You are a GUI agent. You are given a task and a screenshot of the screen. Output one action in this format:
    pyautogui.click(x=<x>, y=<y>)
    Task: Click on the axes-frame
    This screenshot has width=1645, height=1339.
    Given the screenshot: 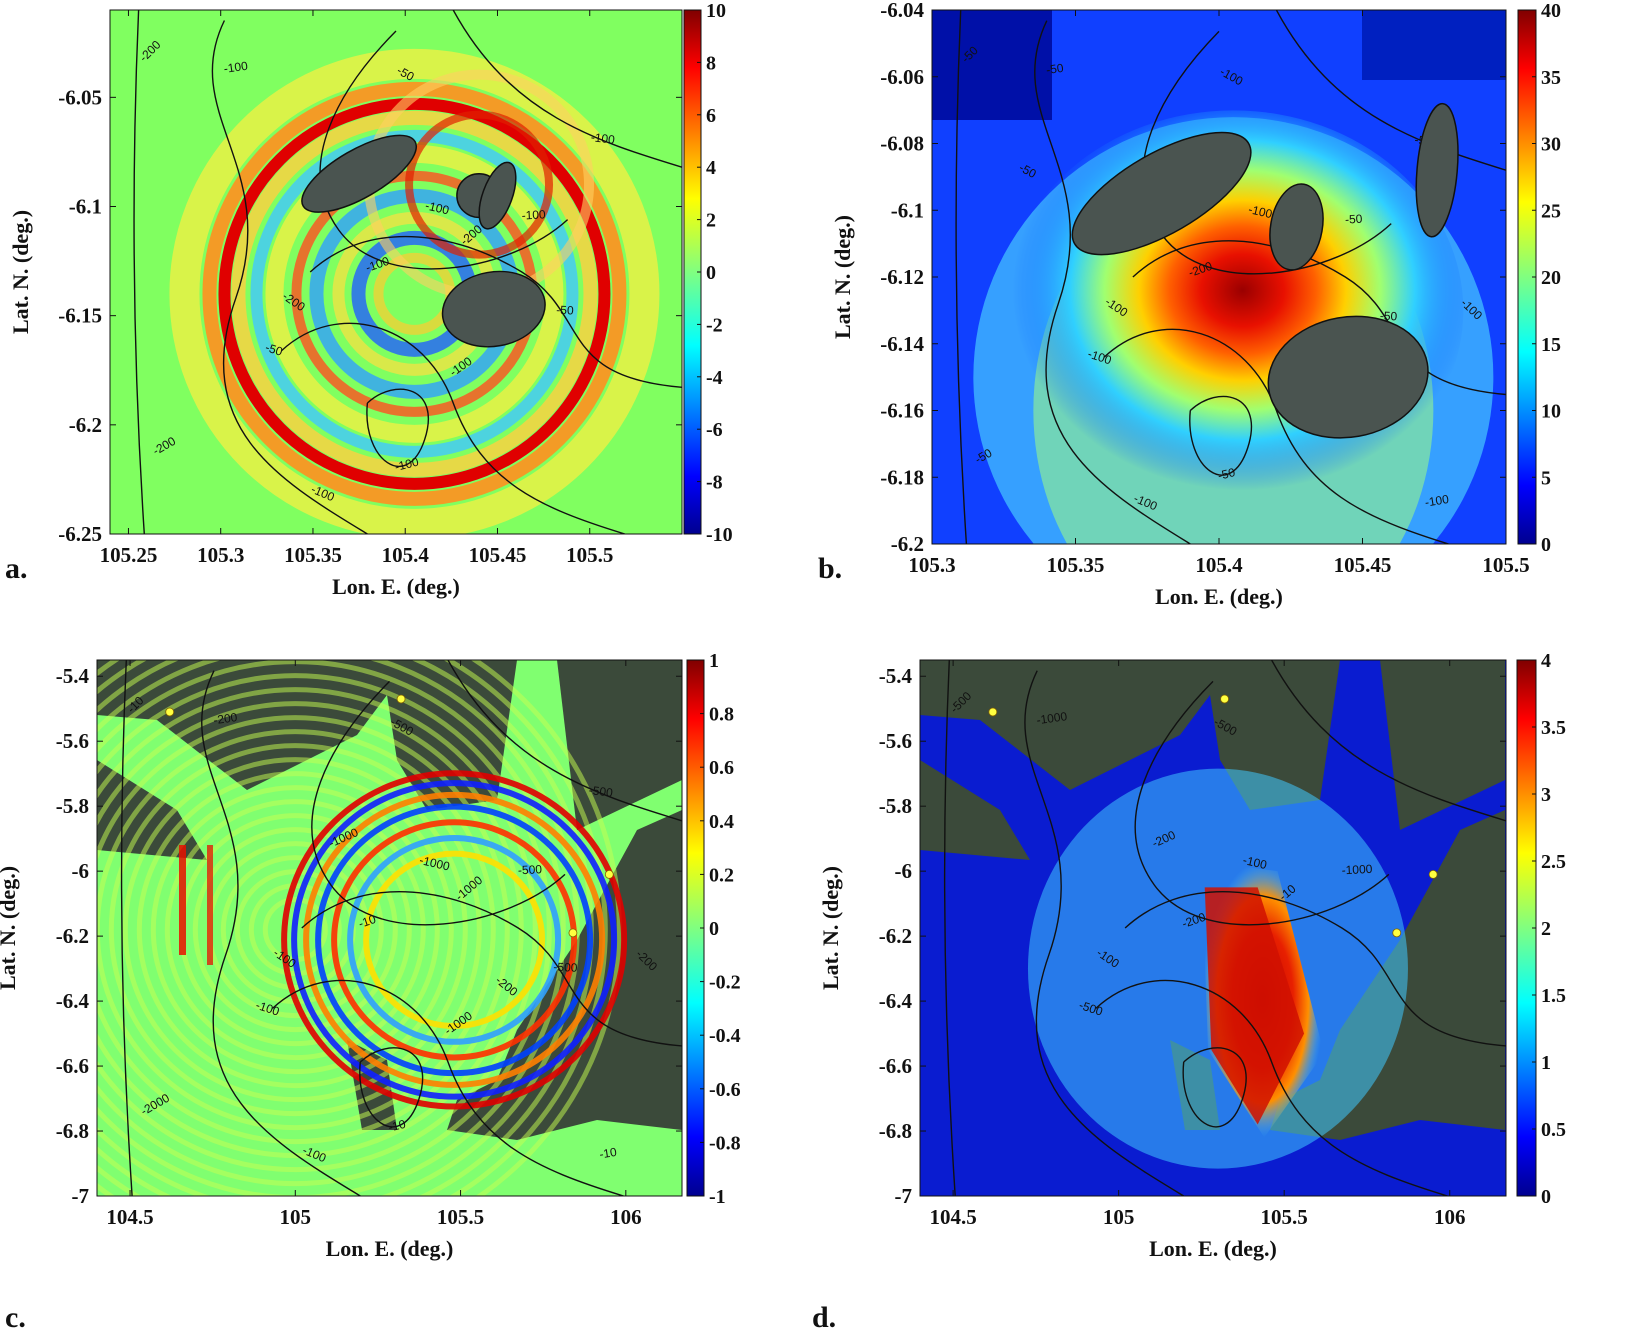 What is the action you would take?
    pyautogui.click(x=389, y=928)
    